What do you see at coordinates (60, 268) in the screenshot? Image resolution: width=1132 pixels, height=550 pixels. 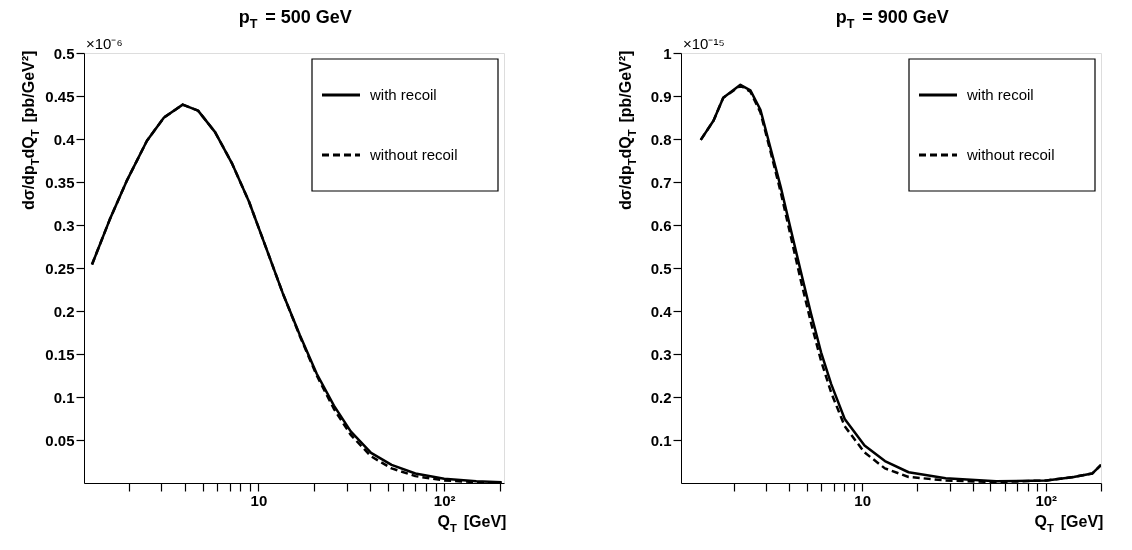 I see `y-tick-label: 0.25` at bounding box center [60, 268].